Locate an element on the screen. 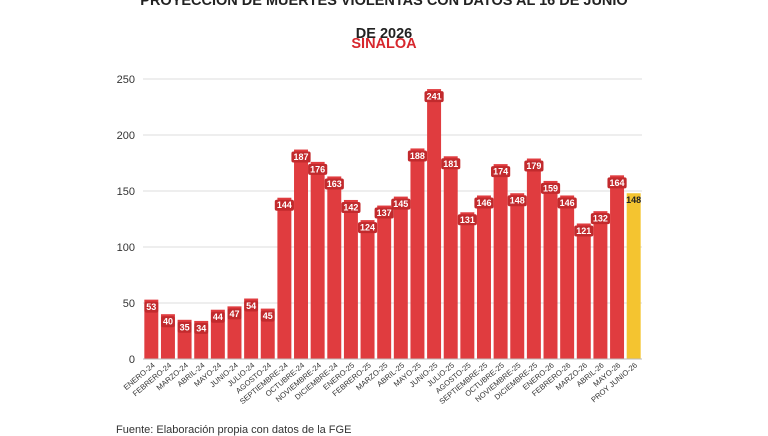 The width and height of the screenshot is (768, 436). data-label: 176 is located at coordinates (317, 169).